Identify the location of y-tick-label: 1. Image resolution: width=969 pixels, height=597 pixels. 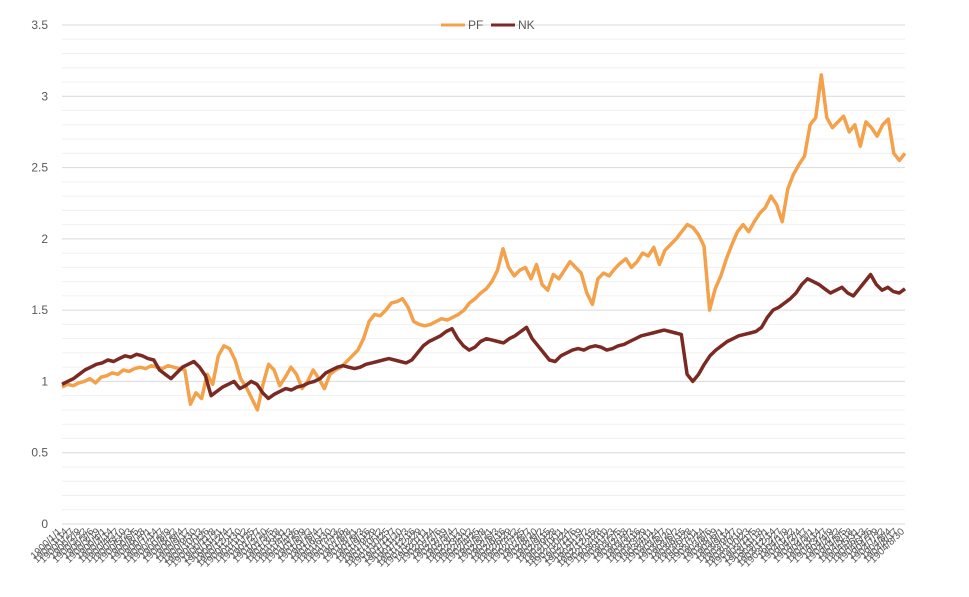
(44, 381).